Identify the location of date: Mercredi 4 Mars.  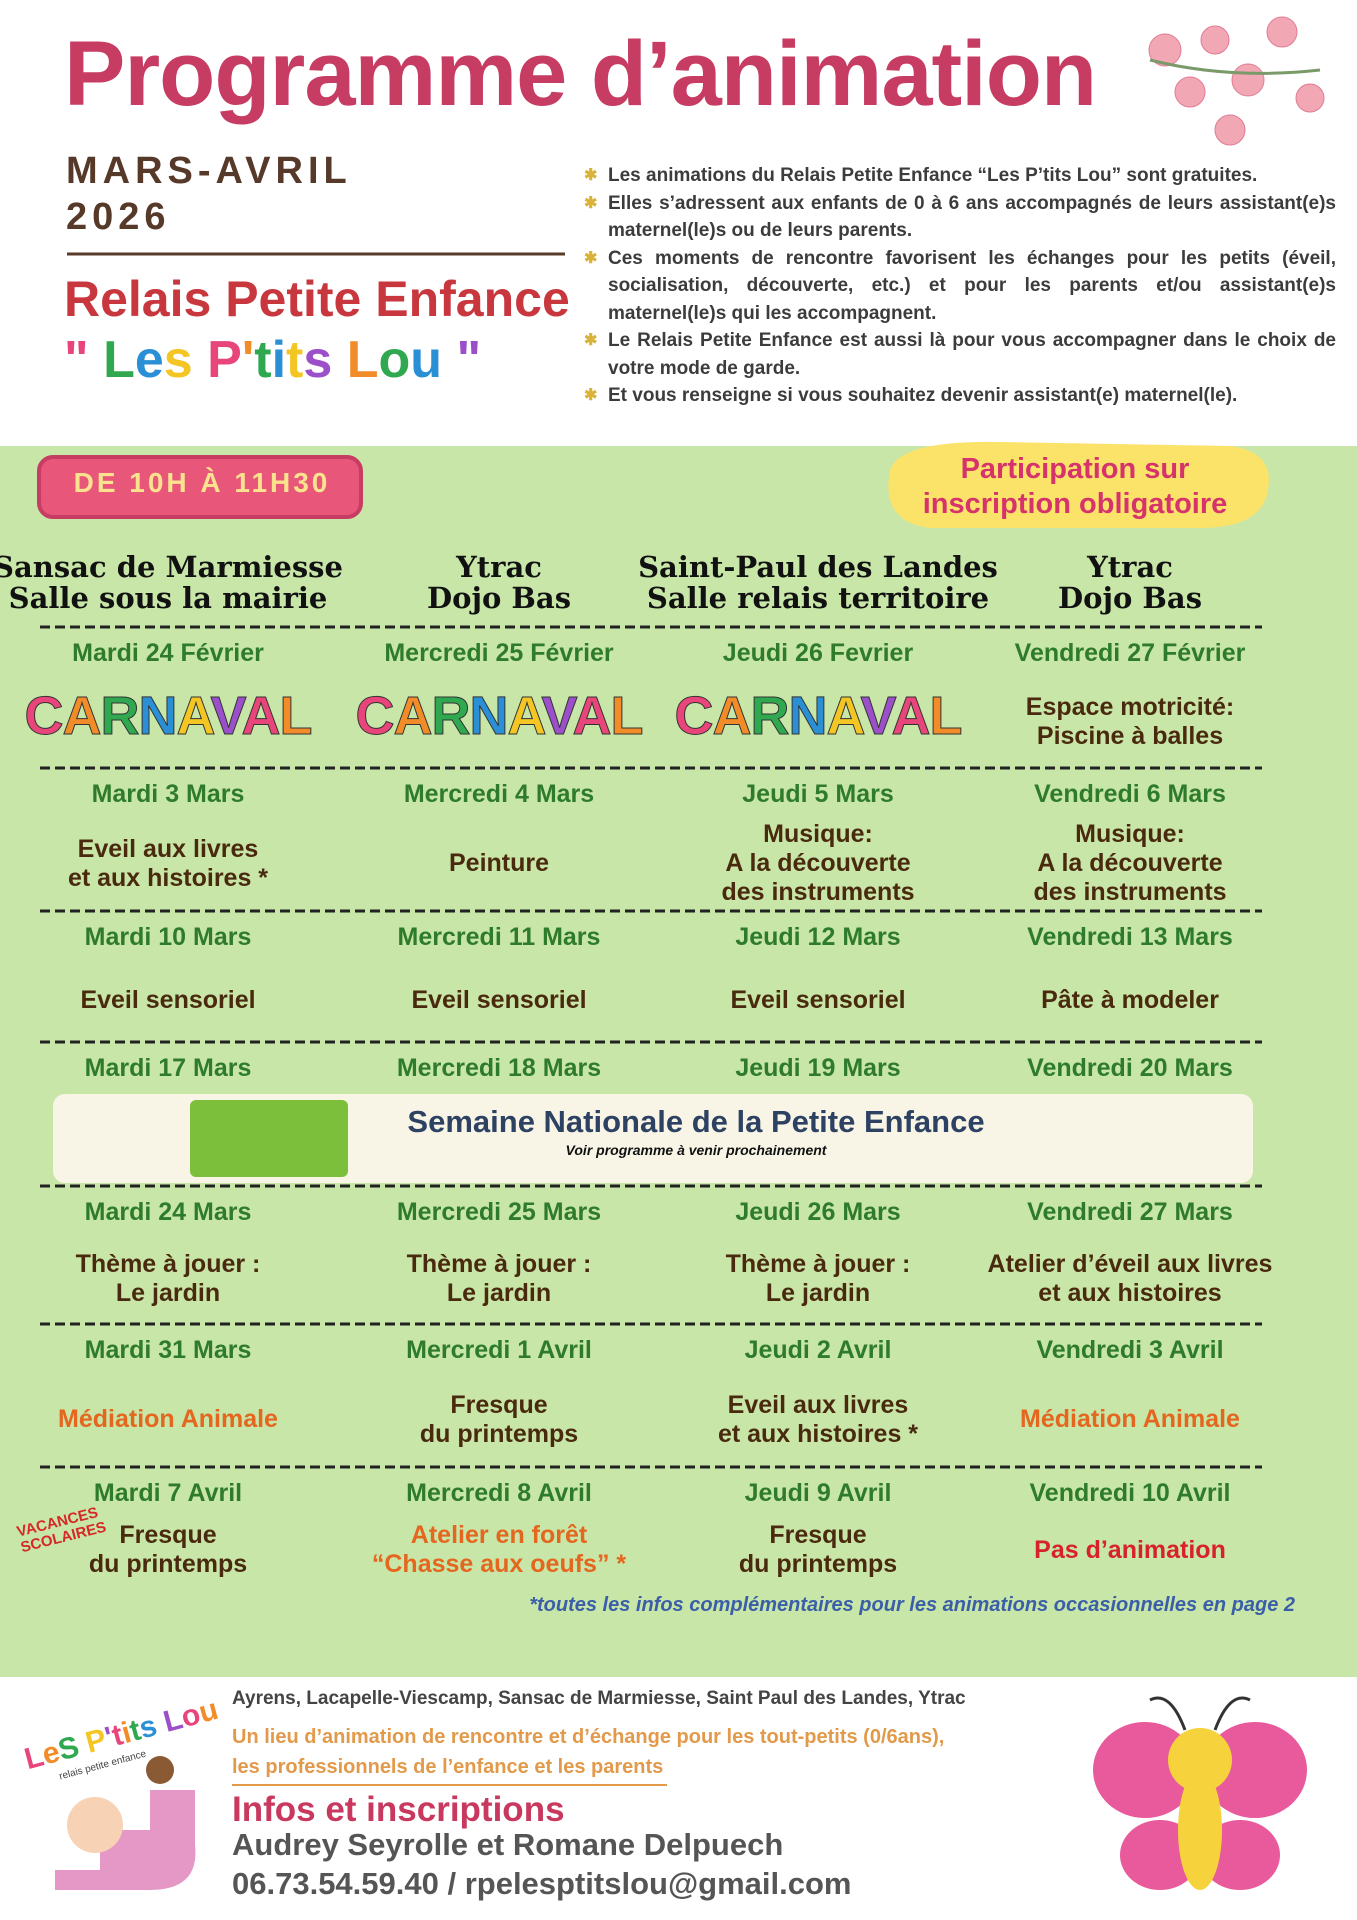
(499, 794).